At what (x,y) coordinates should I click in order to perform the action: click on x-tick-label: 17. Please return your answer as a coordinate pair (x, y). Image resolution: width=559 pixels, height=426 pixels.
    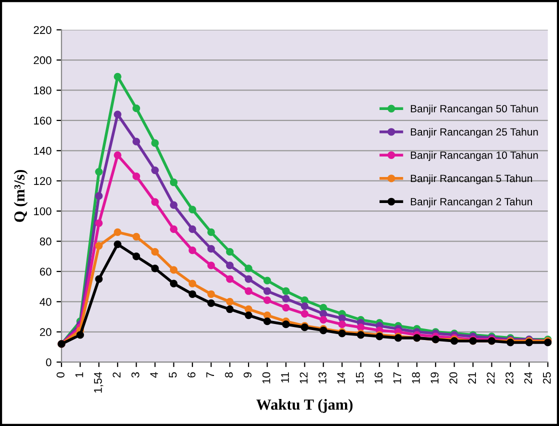
    Looking at the image, I should click on (397, 378).